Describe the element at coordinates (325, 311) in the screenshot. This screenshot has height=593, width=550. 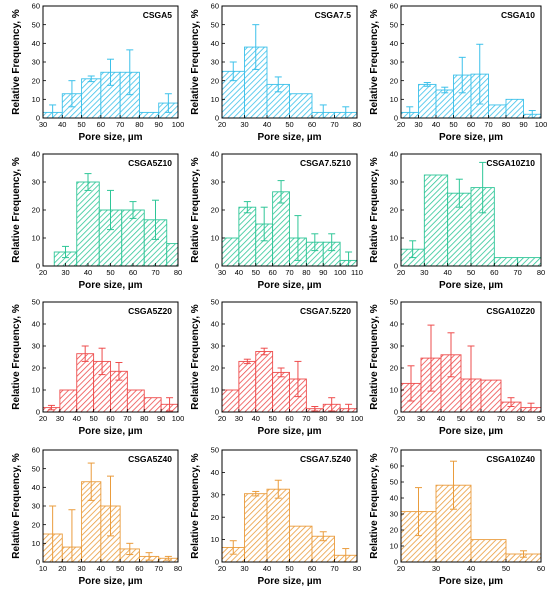
I see `panel-title: CSGA7.5Z20` at that location.